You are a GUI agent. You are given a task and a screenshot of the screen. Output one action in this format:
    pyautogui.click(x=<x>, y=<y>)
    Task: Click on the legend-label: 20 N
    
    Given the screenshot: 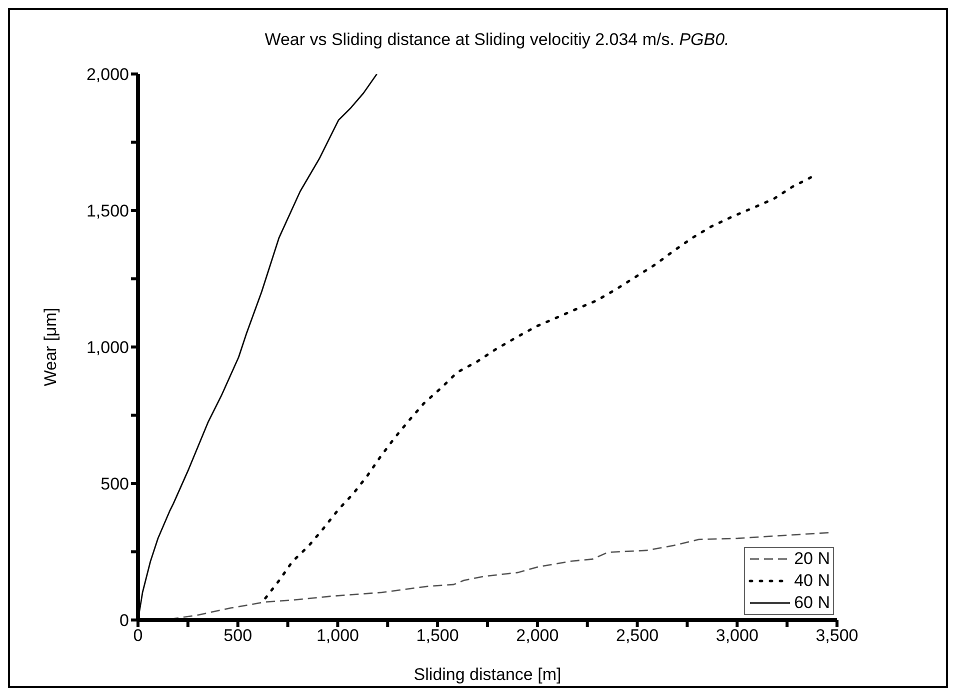 What is the action you would take?
    pyautogui.click(x=812, y=558)
    